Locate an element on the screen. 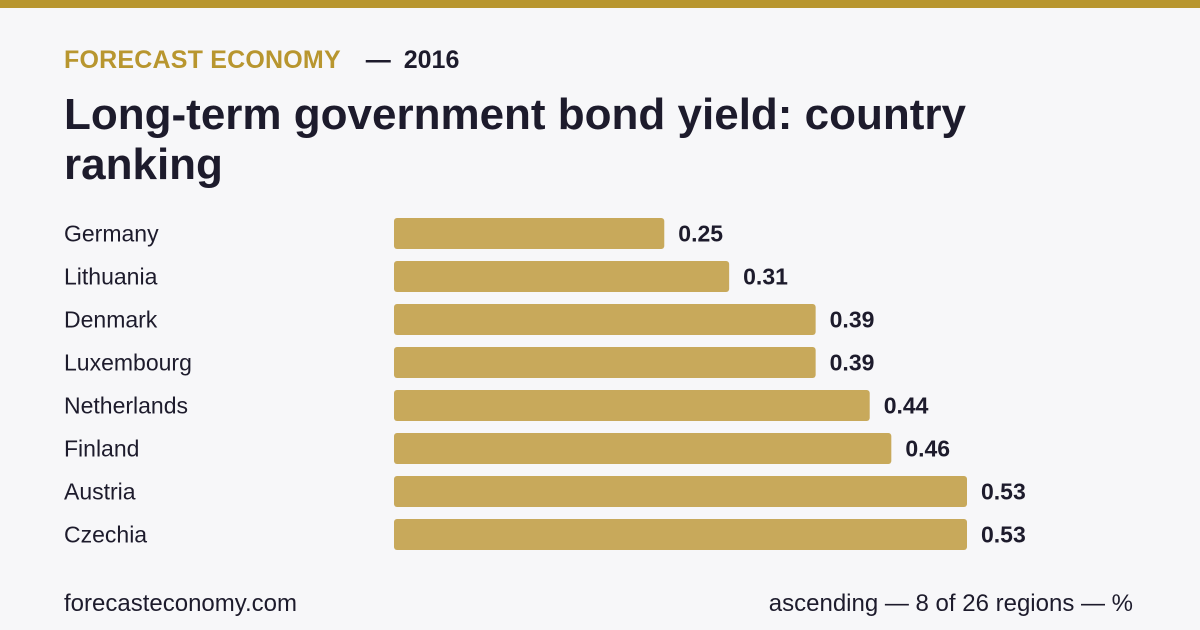 This screenshot has height=630, width=1200. category-label: Czechia is located at coordinates (105, 535).